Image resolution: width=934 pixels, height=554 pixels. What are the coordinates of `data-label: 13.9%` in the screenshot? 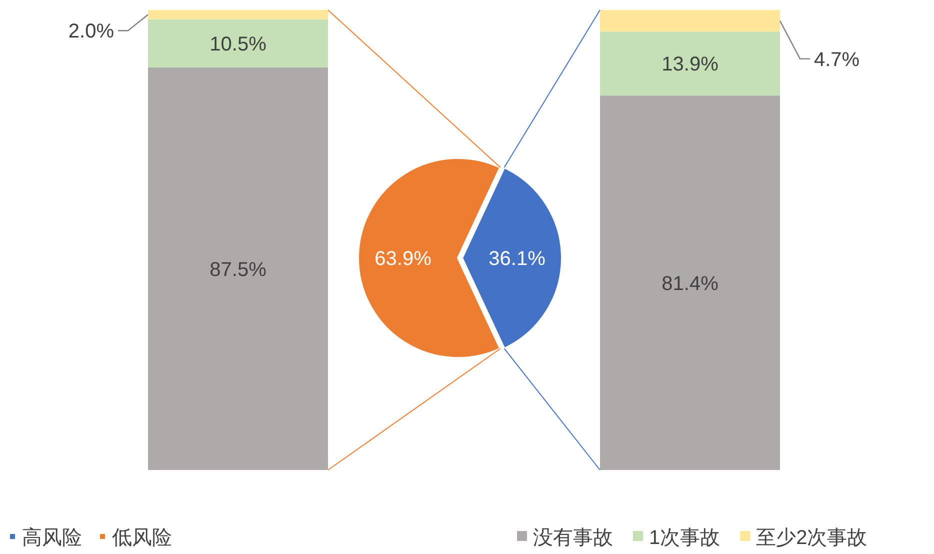 It's located at (690, 65).